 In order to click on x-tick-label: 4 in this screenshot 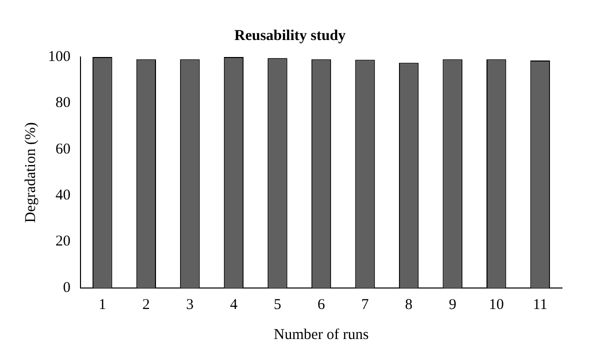, I will do `click(234, 304)`.